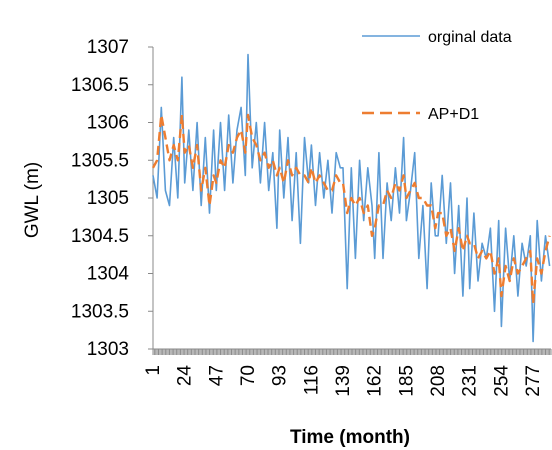  What do you see at coordinates (108, 123) in the screenshot?
I see `y-tick-label: 1306` at bounding box center [108, 123].